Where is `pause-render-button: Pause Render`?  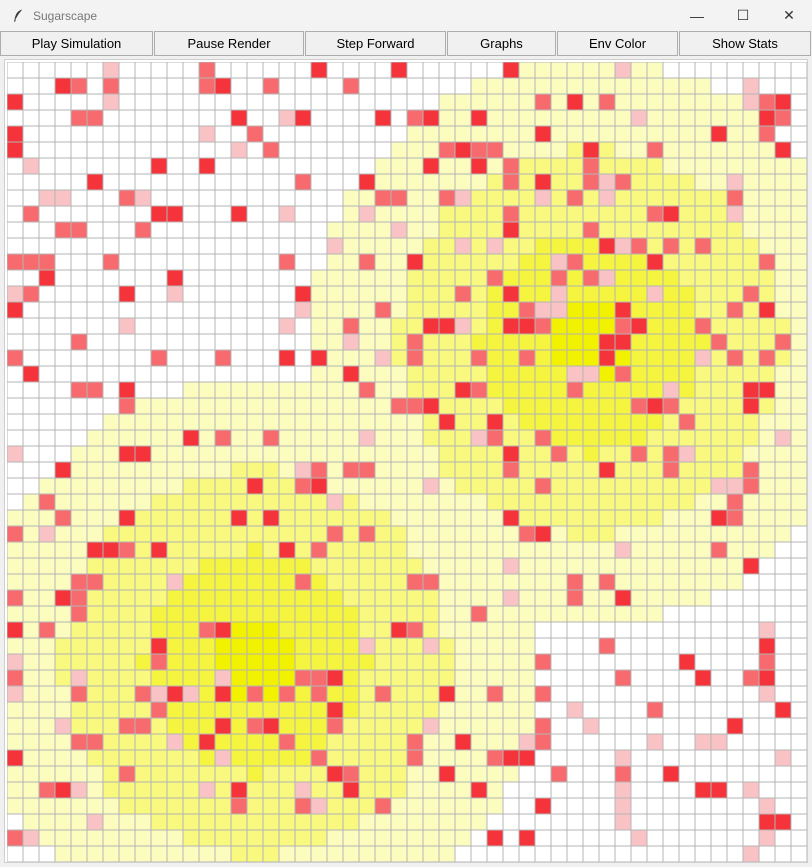
pause-render-button: Pause Render is located at coordinates (229, 43).